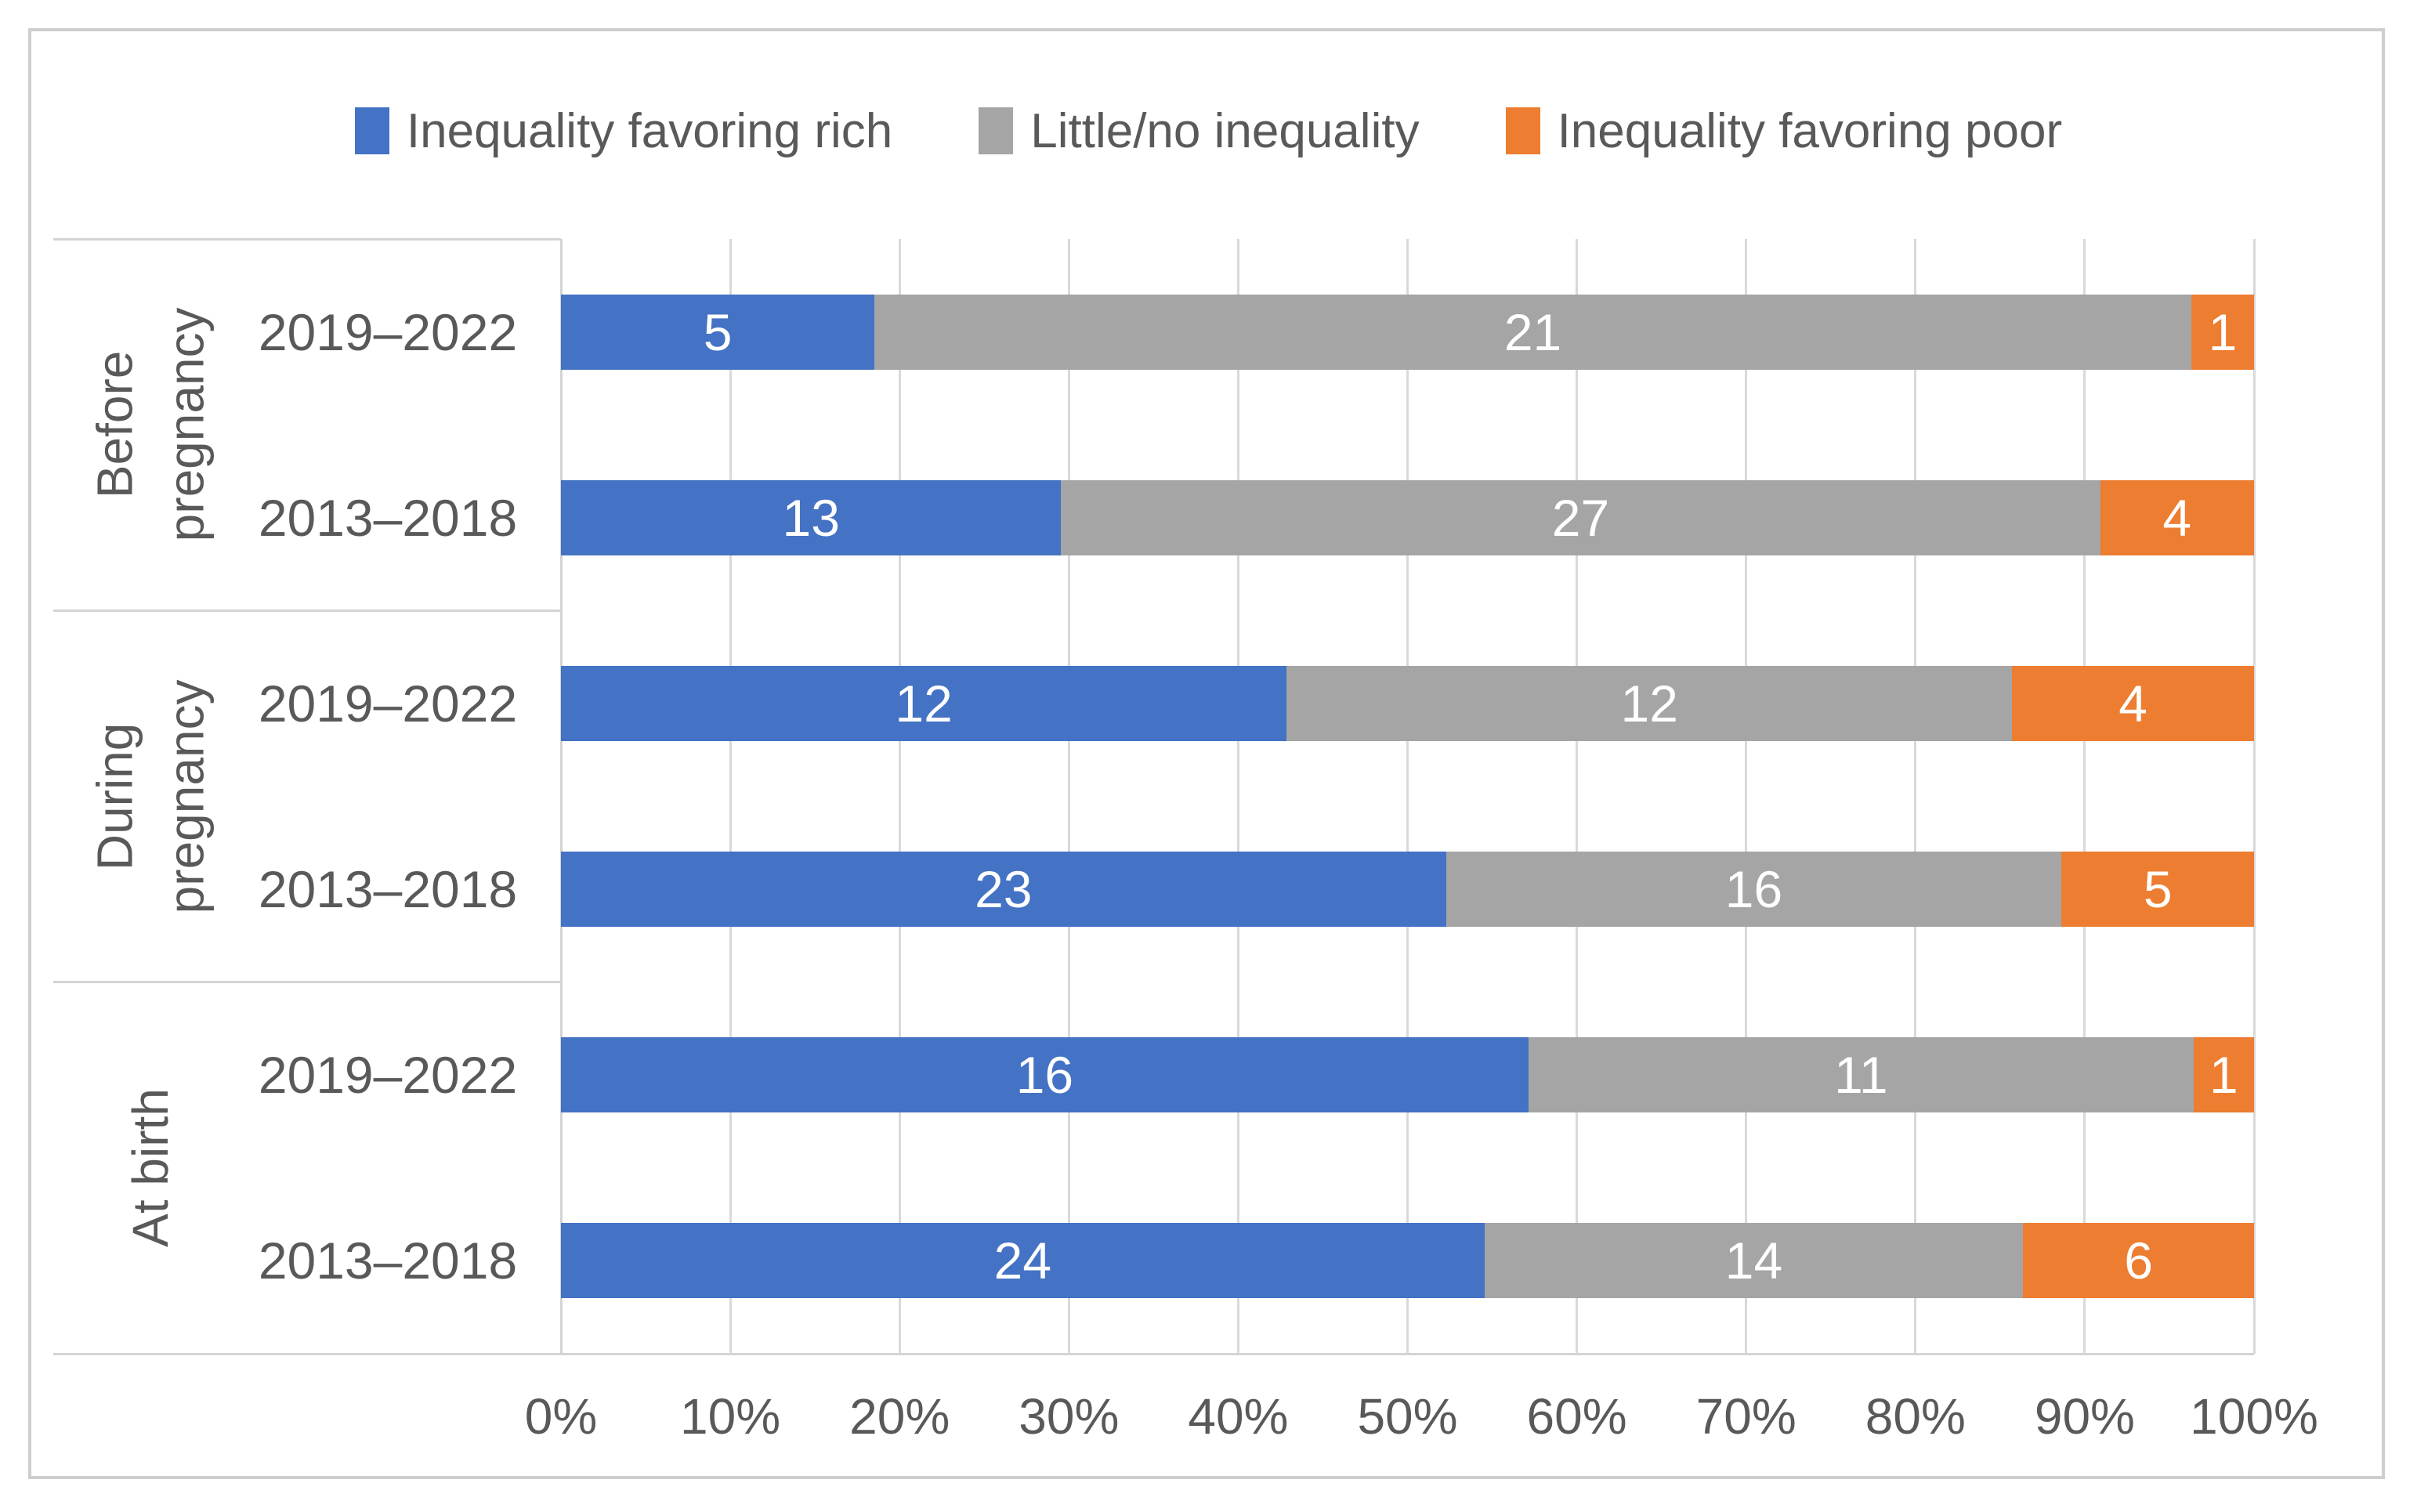  I want to click on bar-value-label: 13, so click(811, 518).